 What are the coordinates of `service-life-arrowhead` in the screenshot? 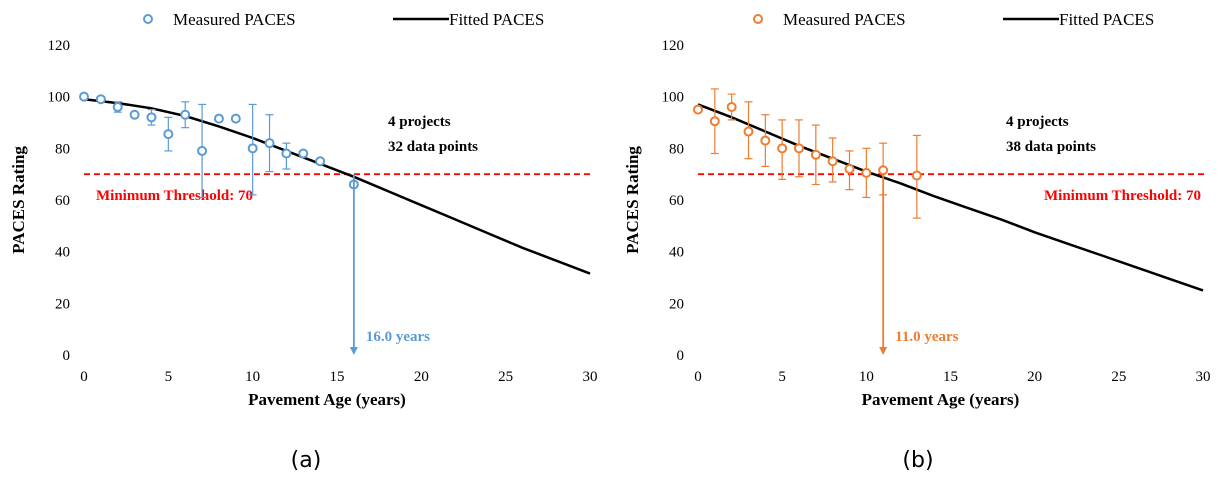 It's located at (353, 351).